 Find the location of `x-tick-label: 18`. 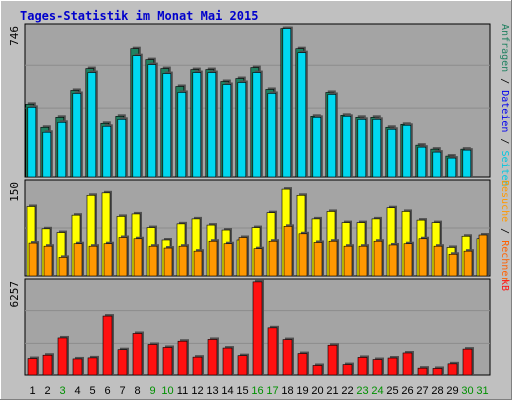

x-tick-label: 18 is located at coordinates (287, 391).